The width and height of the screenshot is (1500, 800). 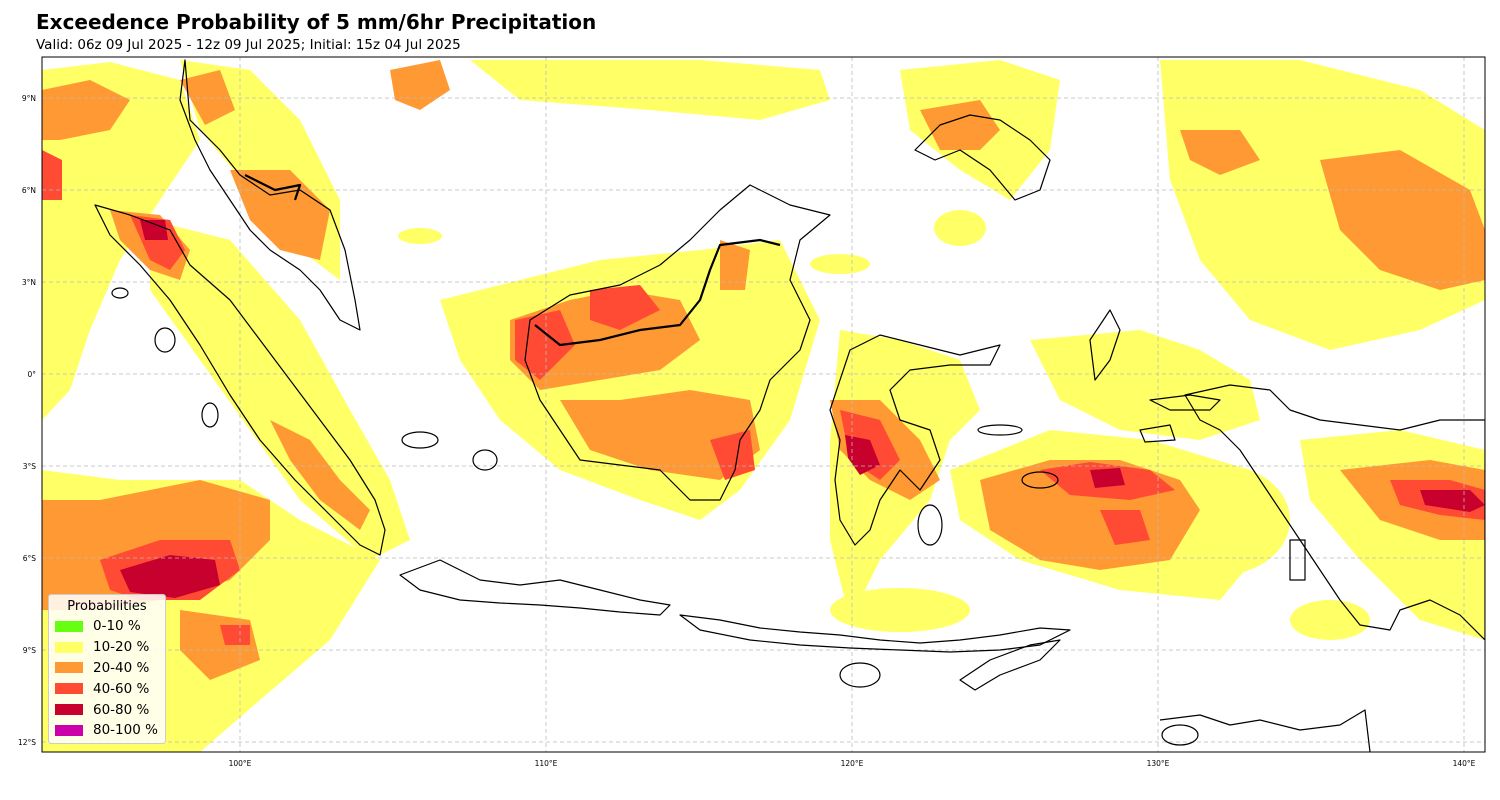 I want to click on coastline-new-guinea, so click(x=1334, y=512).